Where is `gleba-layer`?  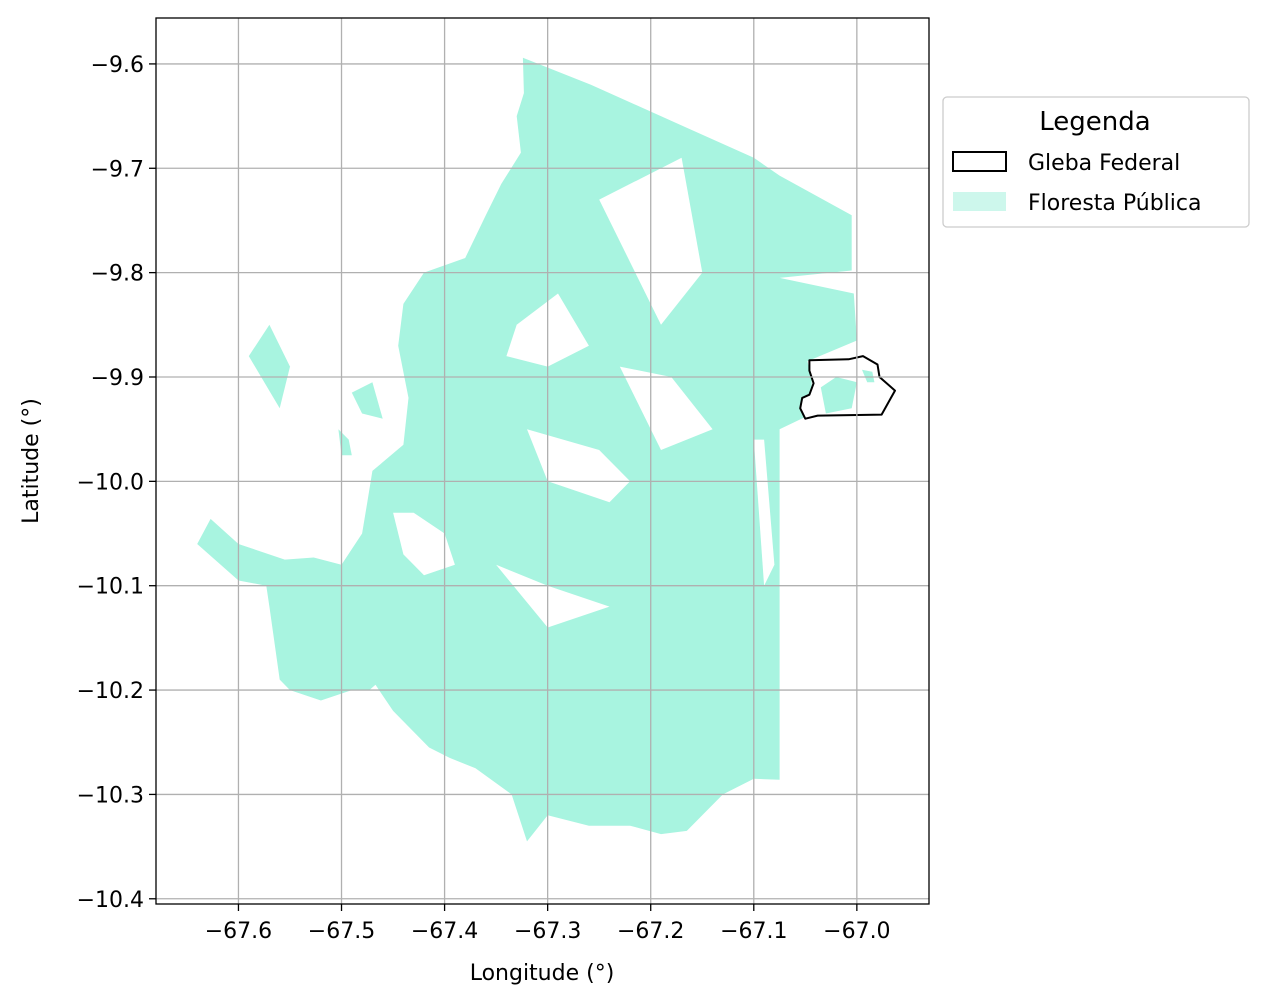
gleba-layer is located at coordinates (847, 387).